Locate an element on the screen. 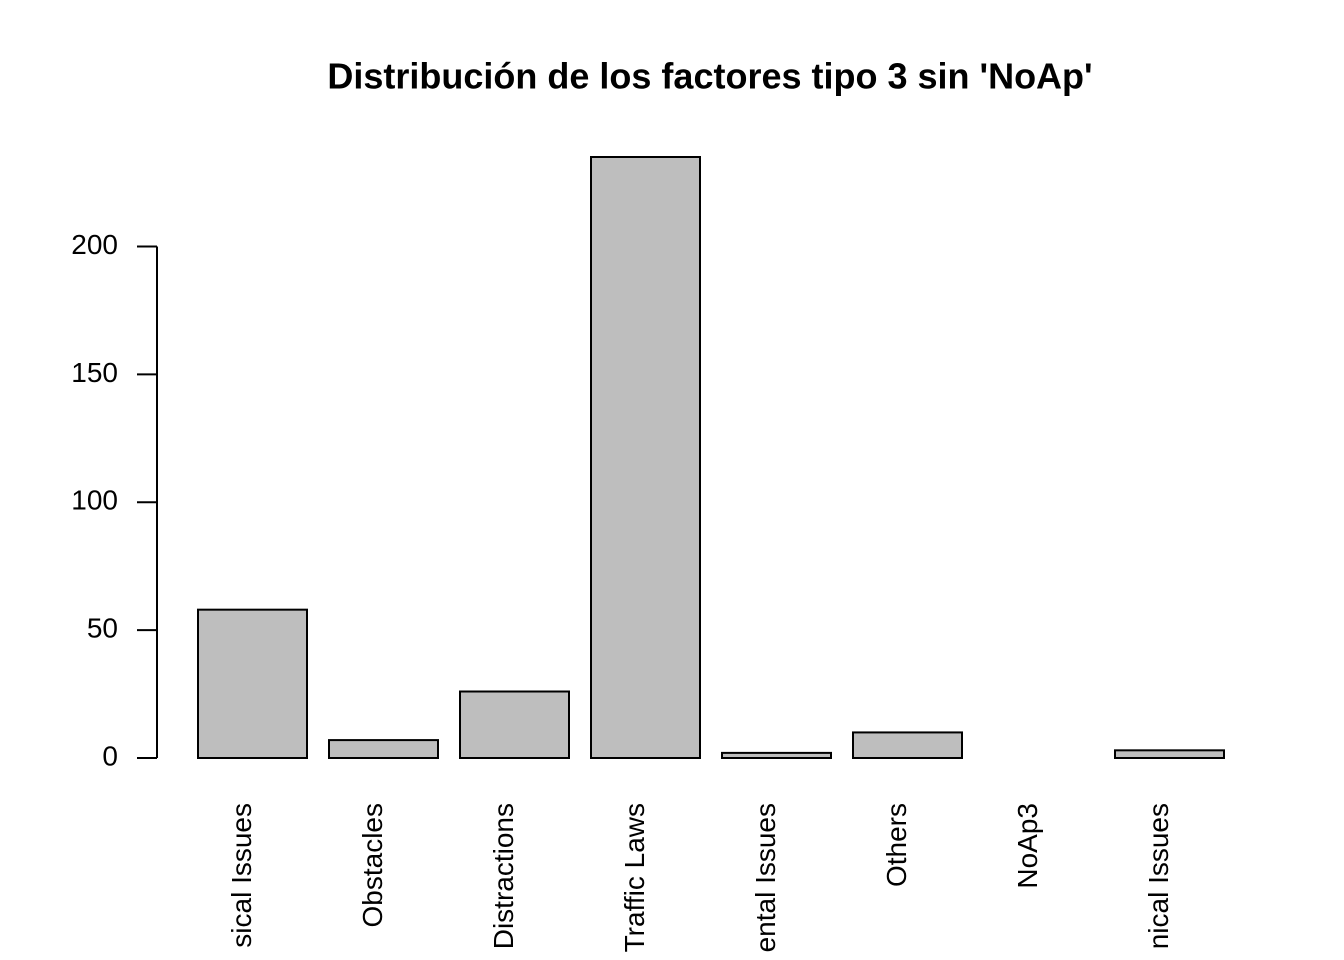 The image size is (1344, 960). y-tick-label: 150 is located at coordinates (94, 372).